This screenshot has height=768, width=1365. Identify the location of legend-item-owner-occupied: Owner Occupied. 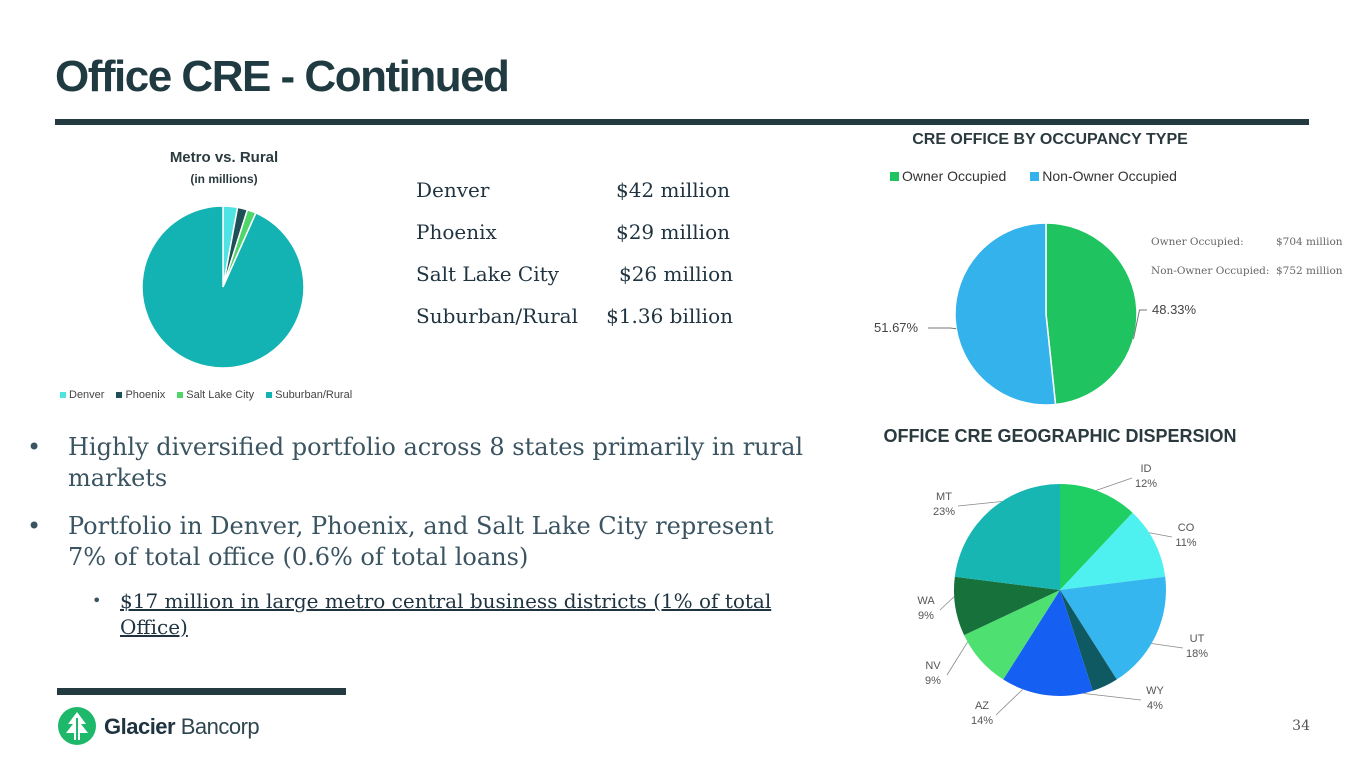
(948, 176).